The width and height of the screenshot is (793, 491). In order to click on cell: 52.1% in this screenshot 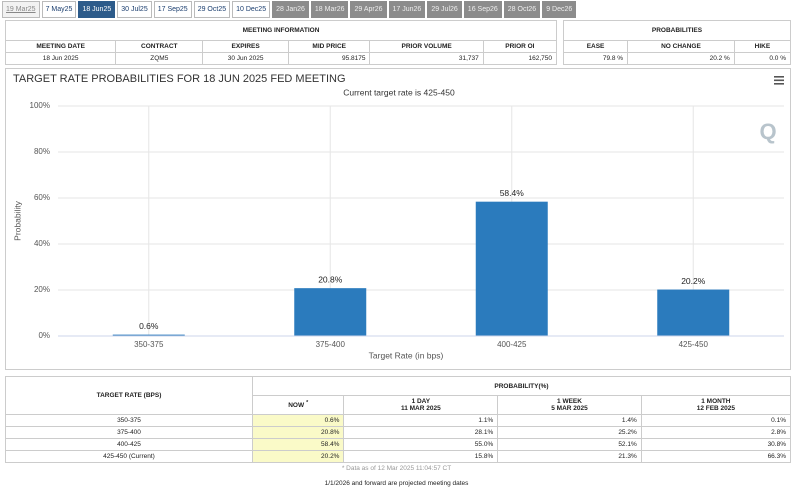, I will do `click(569, 444)`.